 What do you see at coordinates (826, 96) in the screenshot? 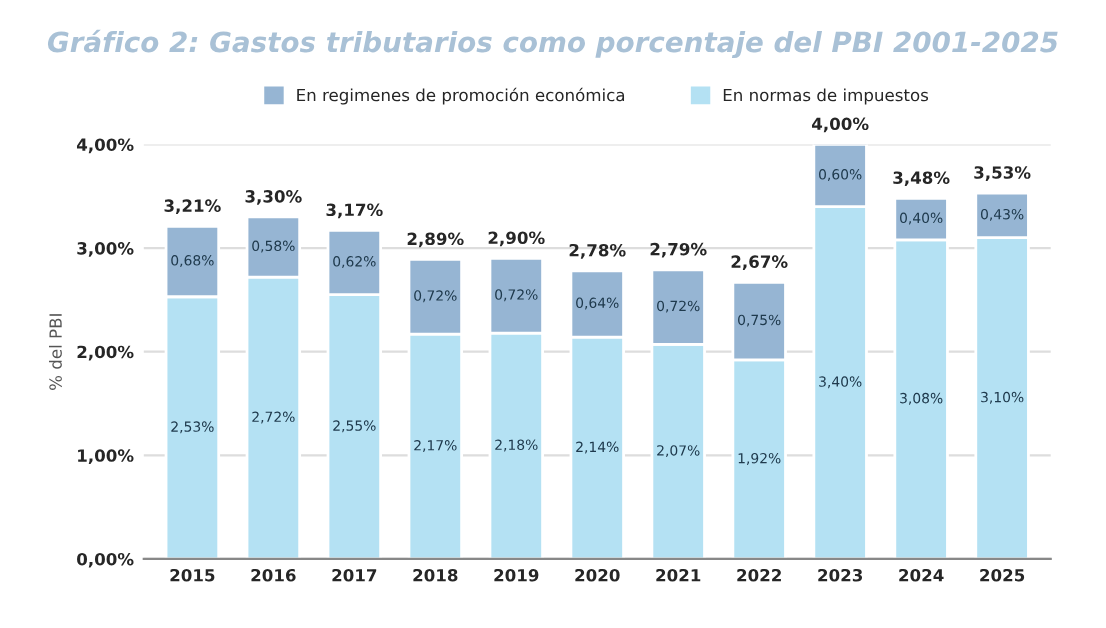
I see `legend-label: En normas de impuestos` at bounding box center [826, 96].